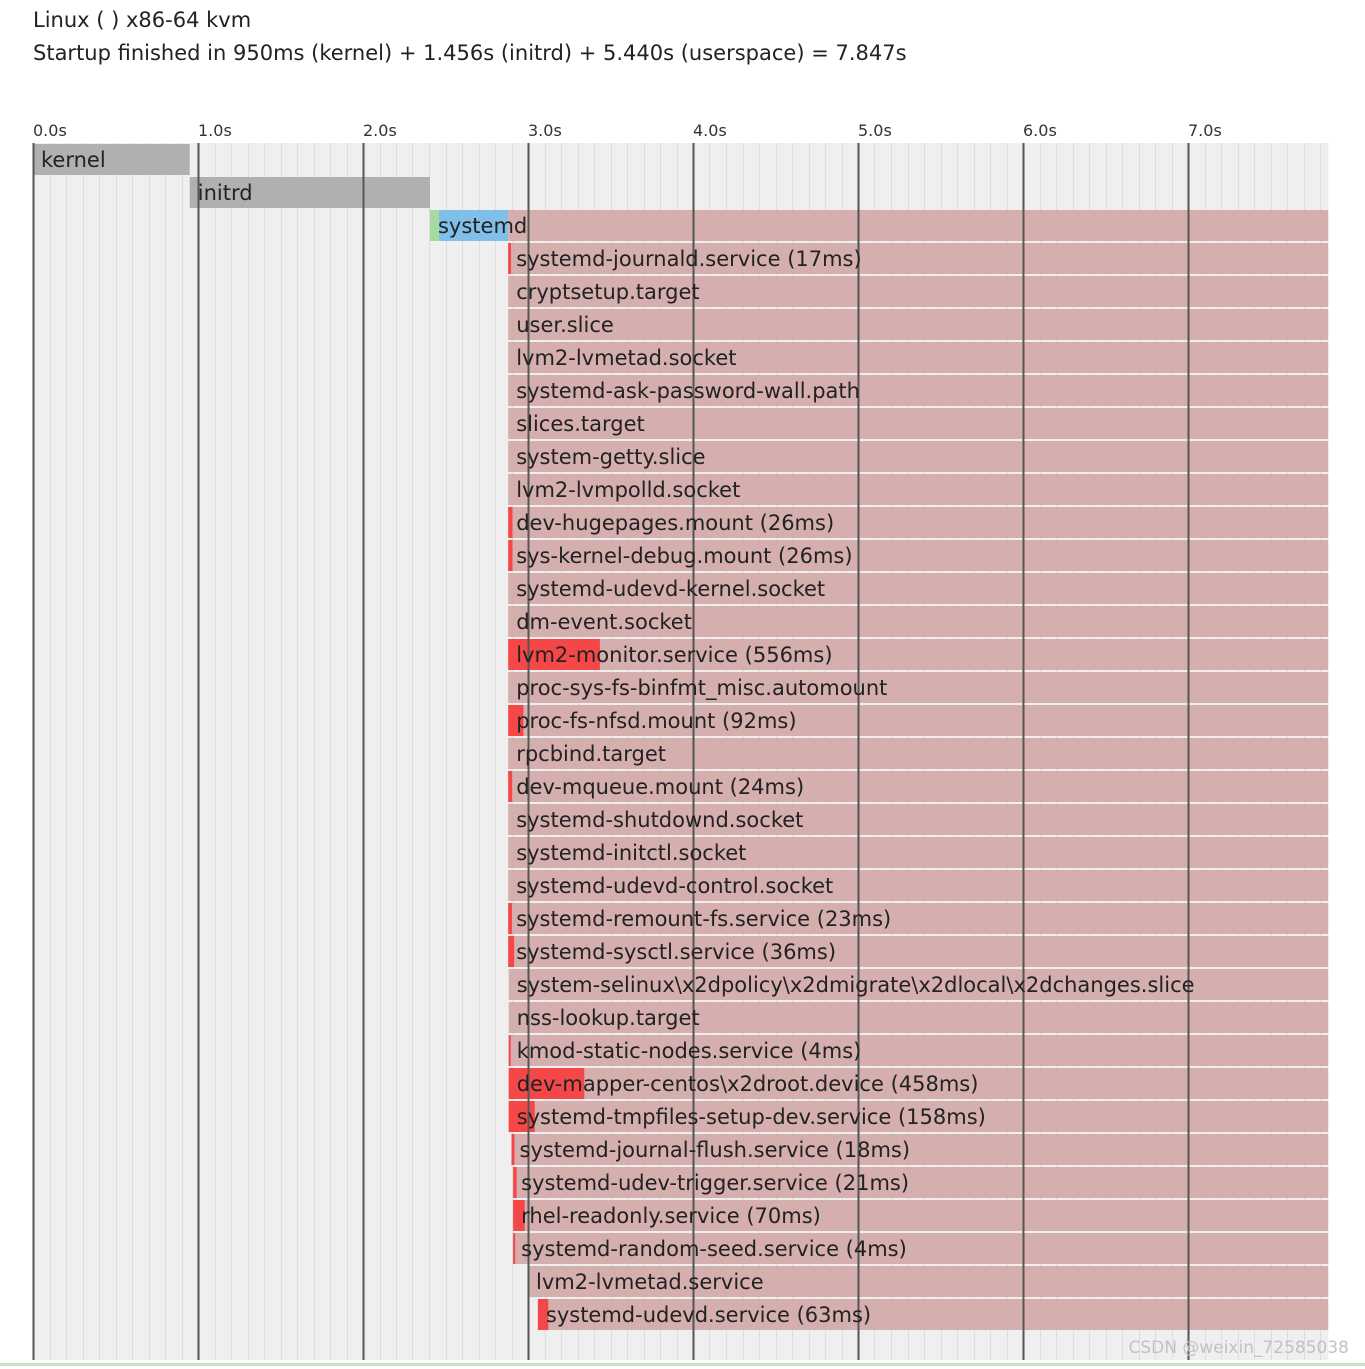 The height and width of the screenshot is (1369, 1365). What do you see at coordinates (380, 130) in the screenshot?
I see `x-tick-label: 2.0s` at bounding box center [380, 130].